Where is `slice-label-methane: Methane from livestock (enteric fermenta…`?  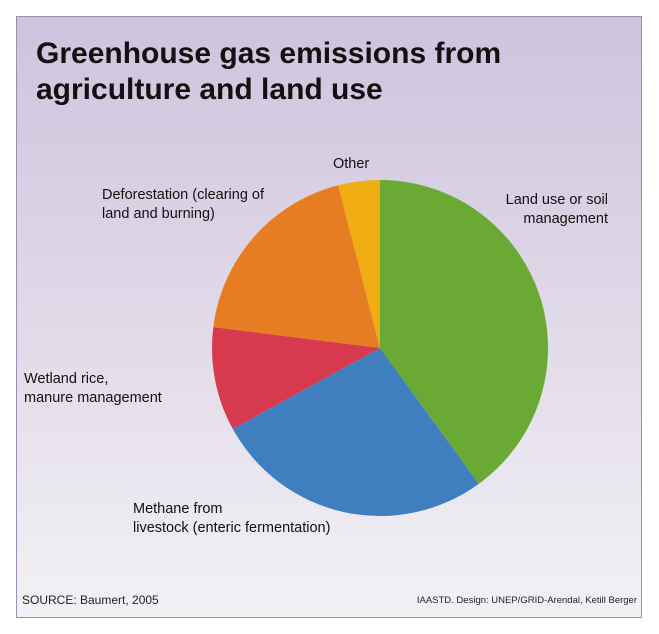
slice-label-methane: Methane from livestock (enteric fermenta… is located at coordinates (232, 518).